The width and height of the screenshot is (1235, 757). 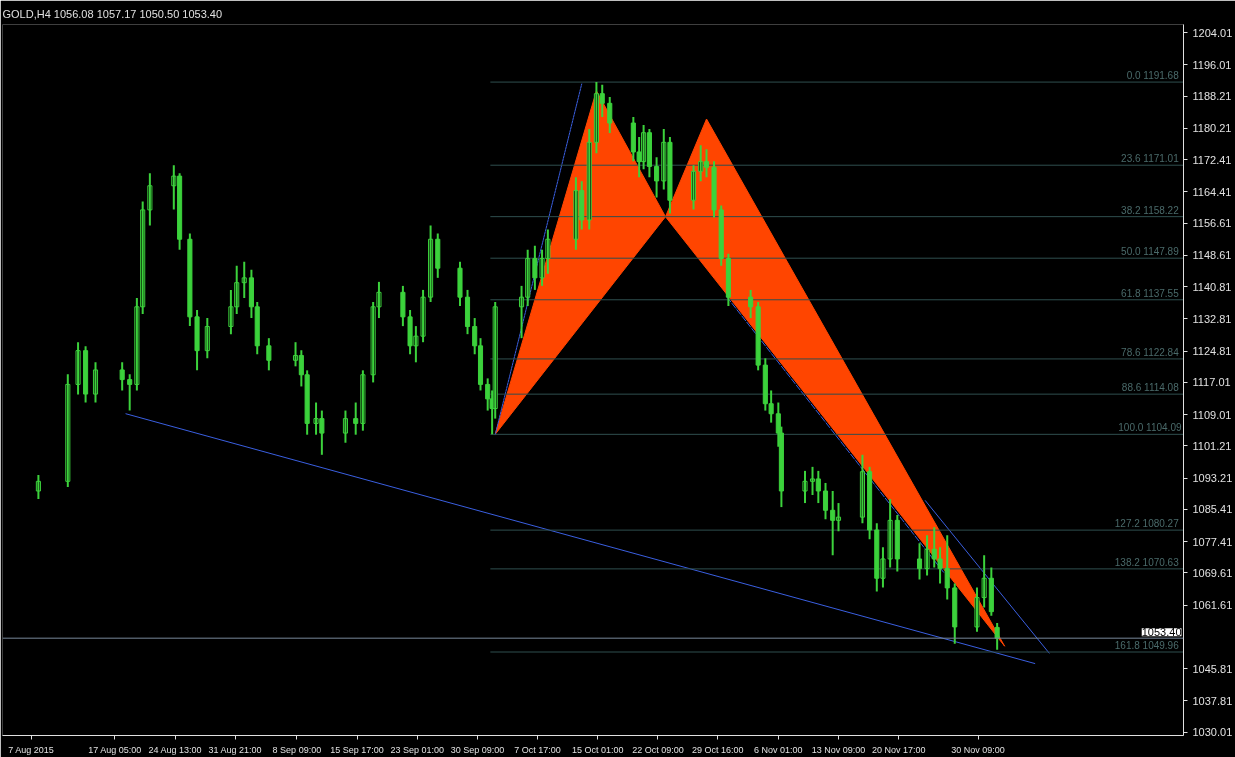 I want to click on y-tick-label: 1061.61, so click(x=1212, y=605).